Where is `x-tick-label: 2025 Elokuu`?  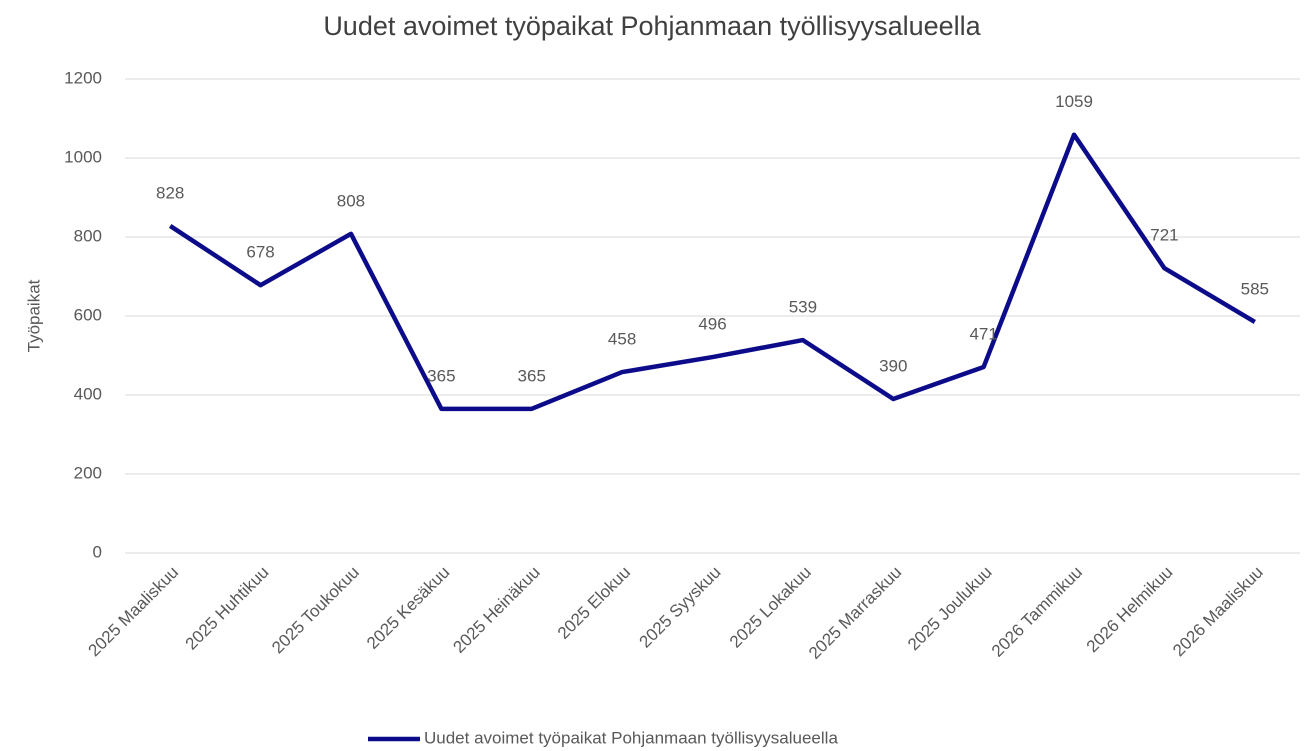 x-tick-label: 2025 Elokuu is located at coordinates (594, 603).